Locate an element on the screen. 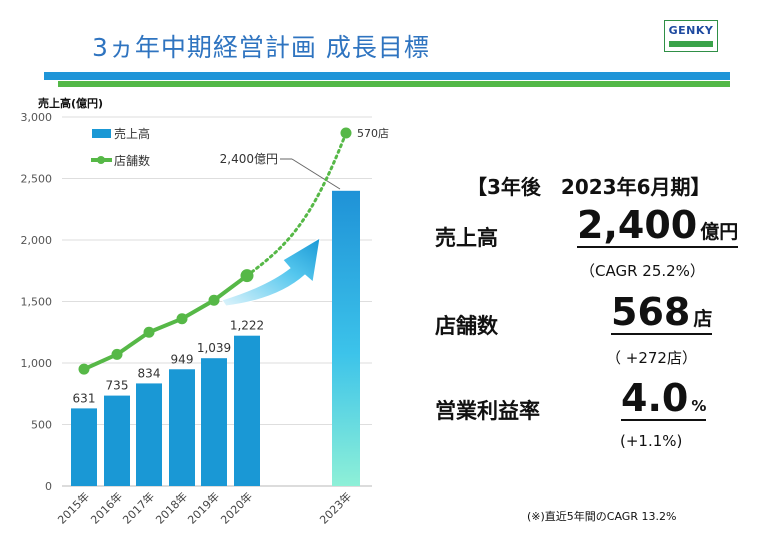 The image size is (769, 545). company-logo: GENKY is located at coordinates (691, 36).